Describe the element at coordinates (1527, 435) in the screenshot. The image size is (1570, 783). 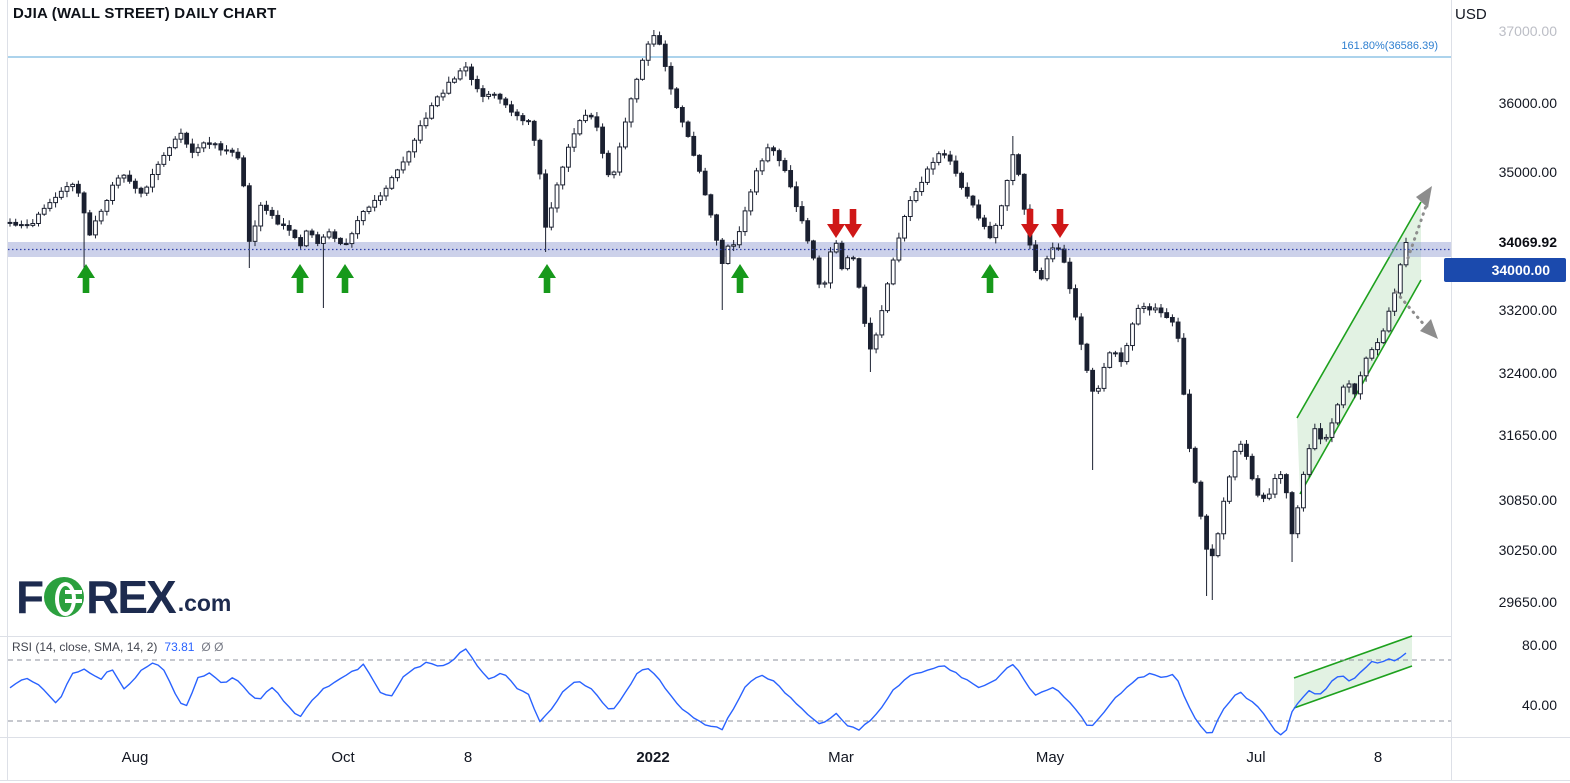
I see `price-tick-label: 31650.00` at that location.